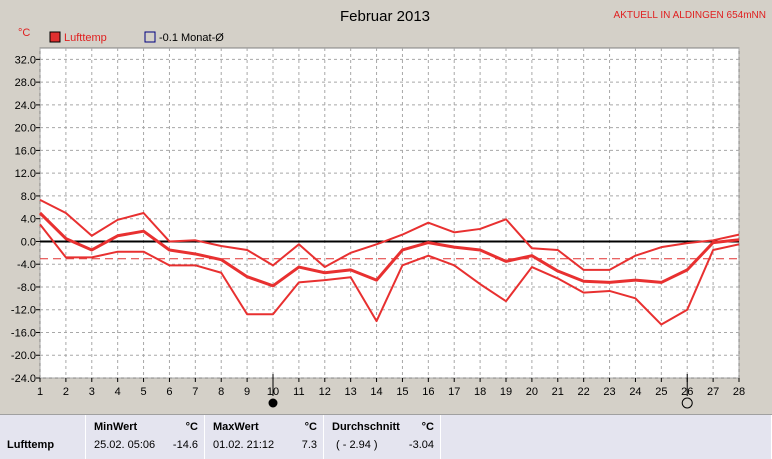 The height and width of the screenshot is (459, 772). What do you see at coordinates (236, 427) in the screenshot?
I see `max-header: MaxWert` at bounding box center [236, 427].